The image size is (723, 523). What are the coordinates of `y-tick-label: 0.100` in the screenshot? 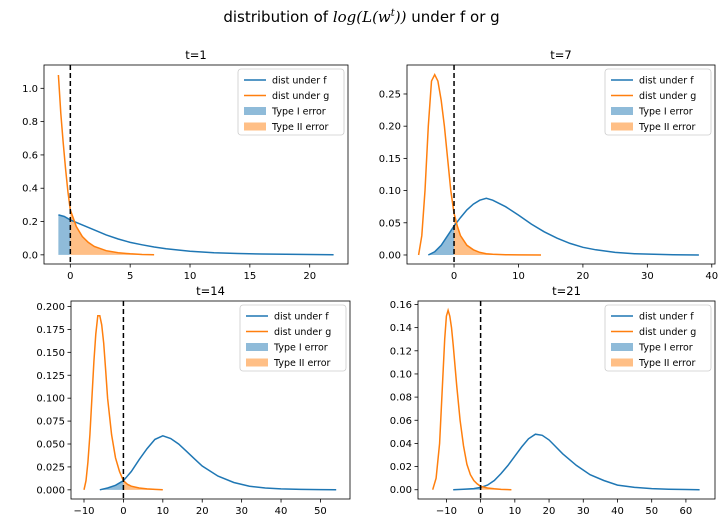 It's located at (50, 399).